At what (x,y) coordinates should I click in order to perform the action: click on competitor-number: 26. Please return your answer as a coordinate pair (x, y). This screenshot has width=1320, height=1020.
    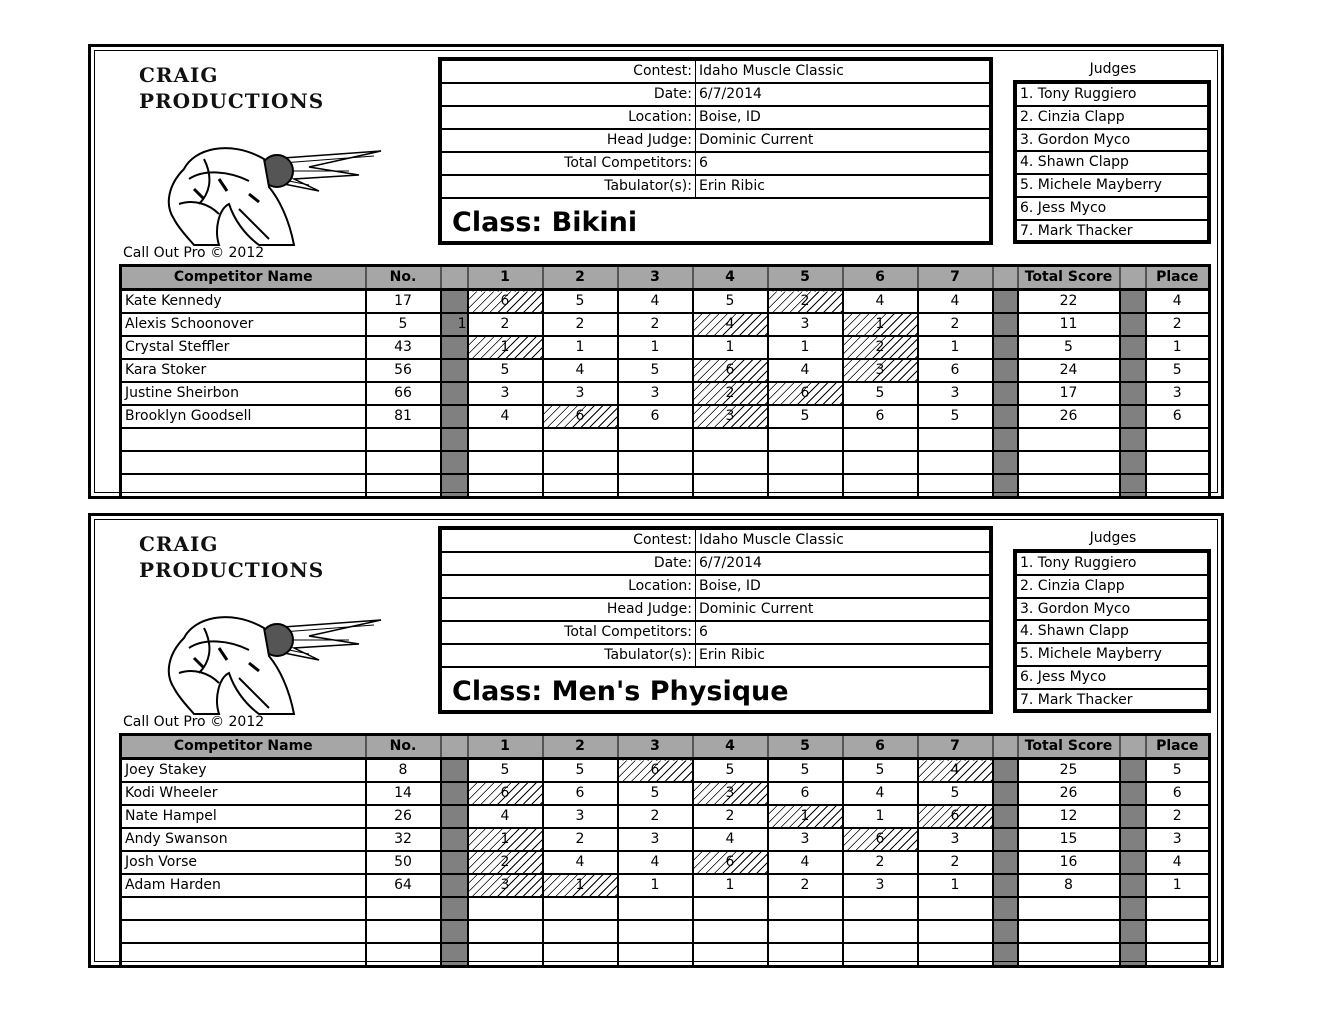
    Looking at the image, I should click on (403, 816).